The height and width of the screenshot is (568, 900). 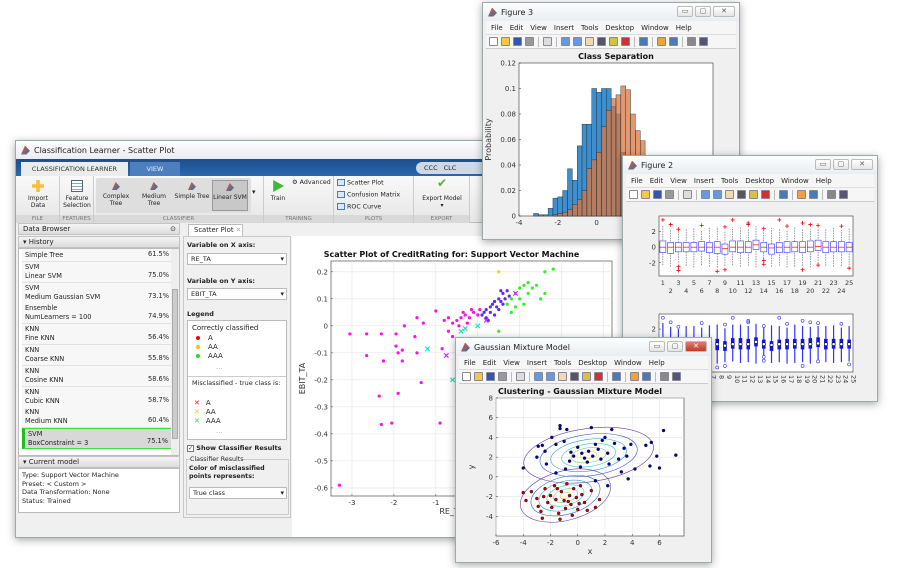 What do you see at coordinates (238, 493) in the screenshot?
I see `misclassified-color-select: True class` at bounding box center [238, 493].